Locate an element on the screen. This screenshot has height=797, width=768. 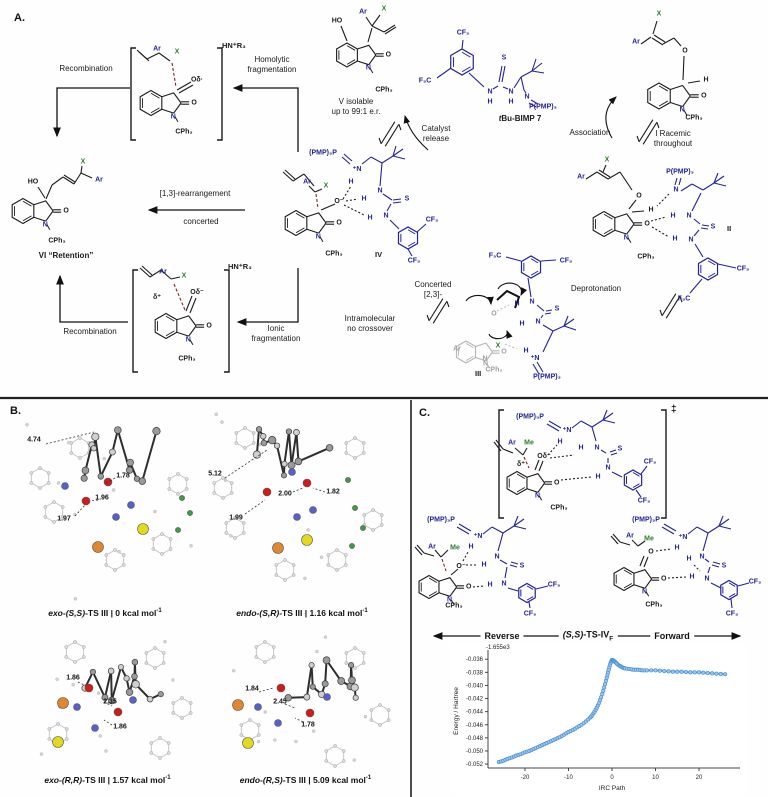
label-intramolecular: Intramolecular no crossover is located at coordinates (370, 323).